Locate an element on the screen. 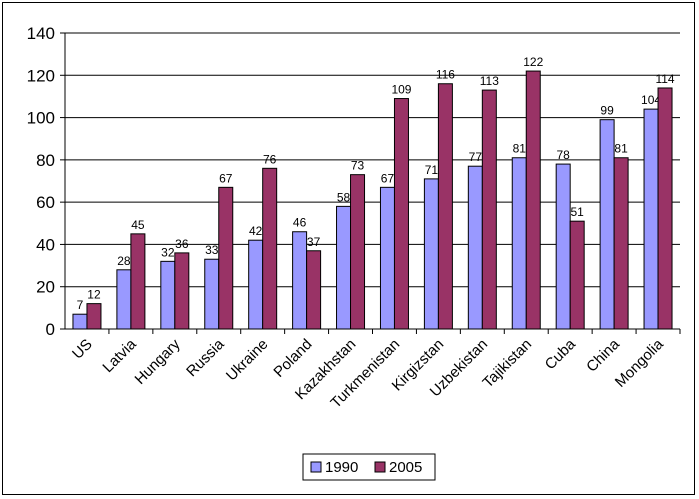 The height and width of the screenshot is (499, 699). data-label: 42 is located at coordinates (256, 231).